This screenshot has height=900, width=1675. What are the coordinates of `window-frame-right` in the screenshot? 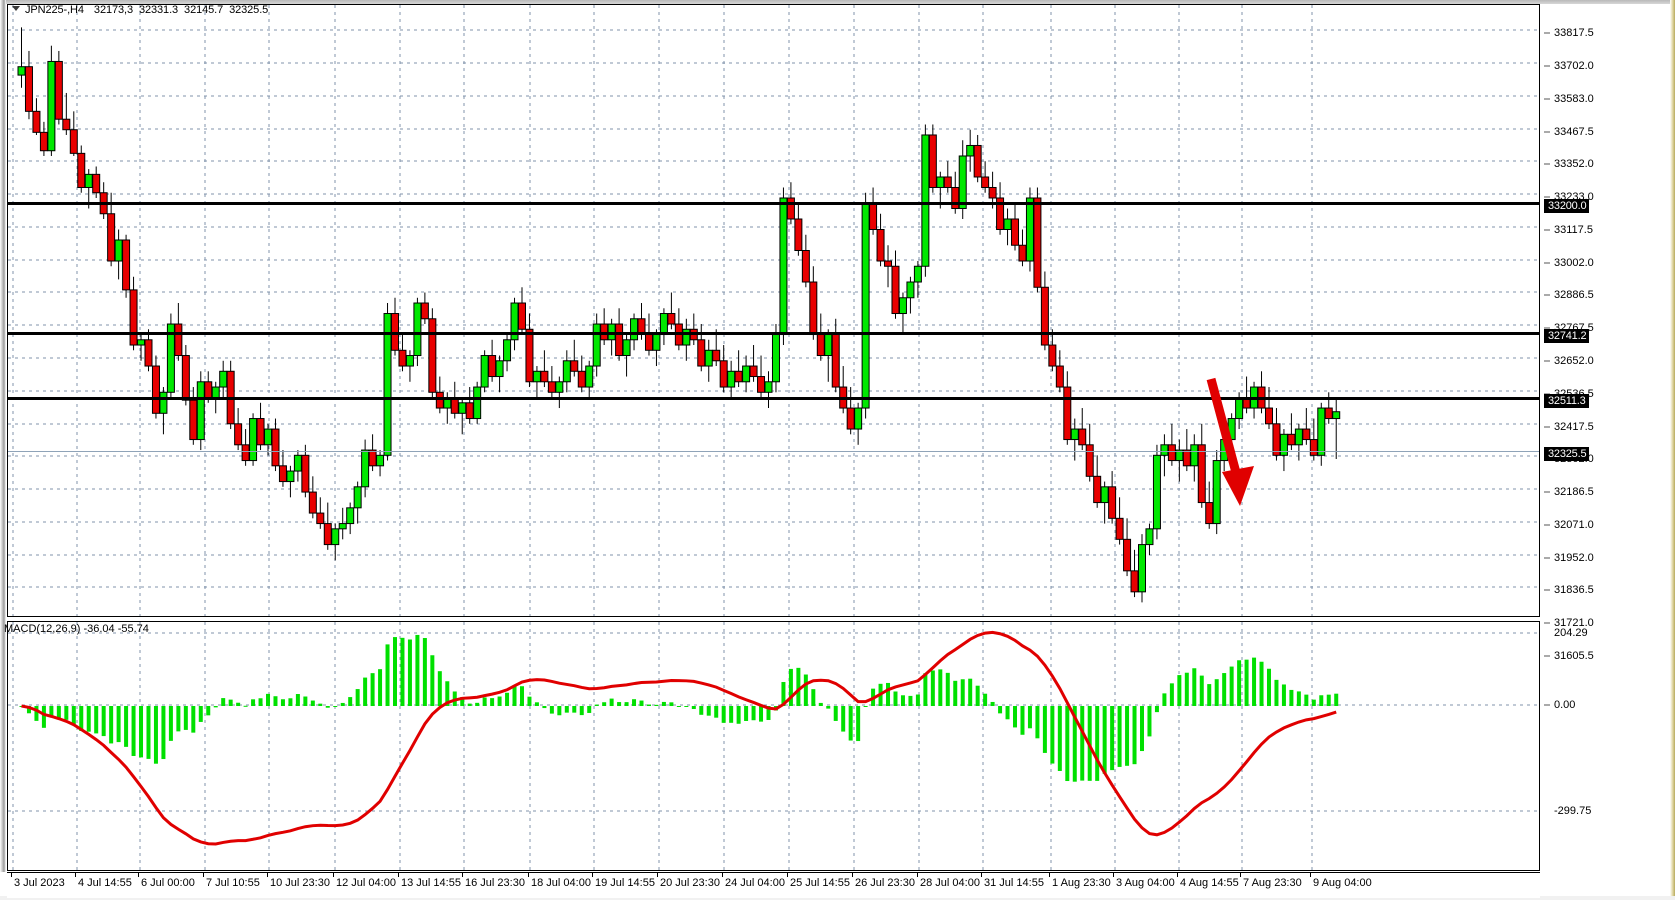 It's located at (1672, 450).